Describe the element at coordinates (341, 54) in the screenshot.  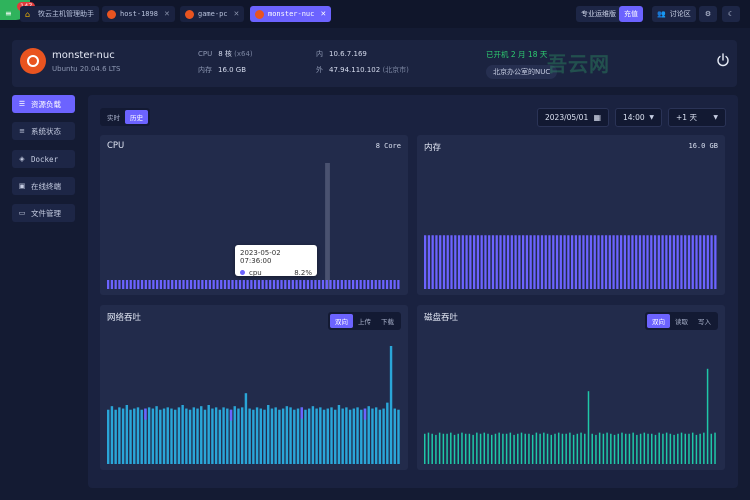
I see `lan-ip: 内 10.6.7.169` at that location.